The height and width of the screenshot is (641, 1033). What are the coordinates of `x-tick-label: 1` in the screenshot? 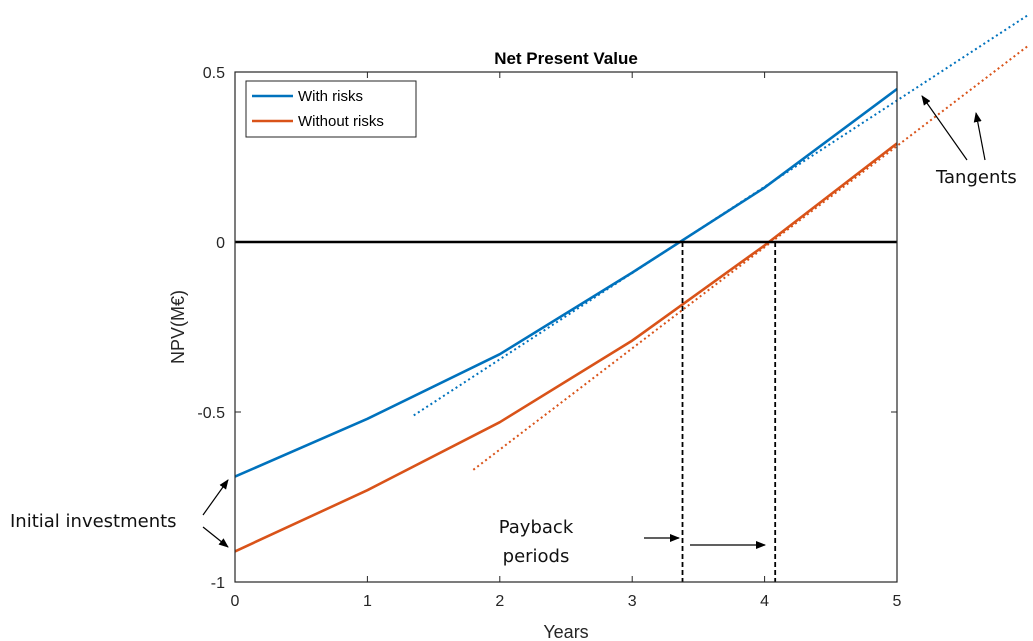 It's located at (367, 601).